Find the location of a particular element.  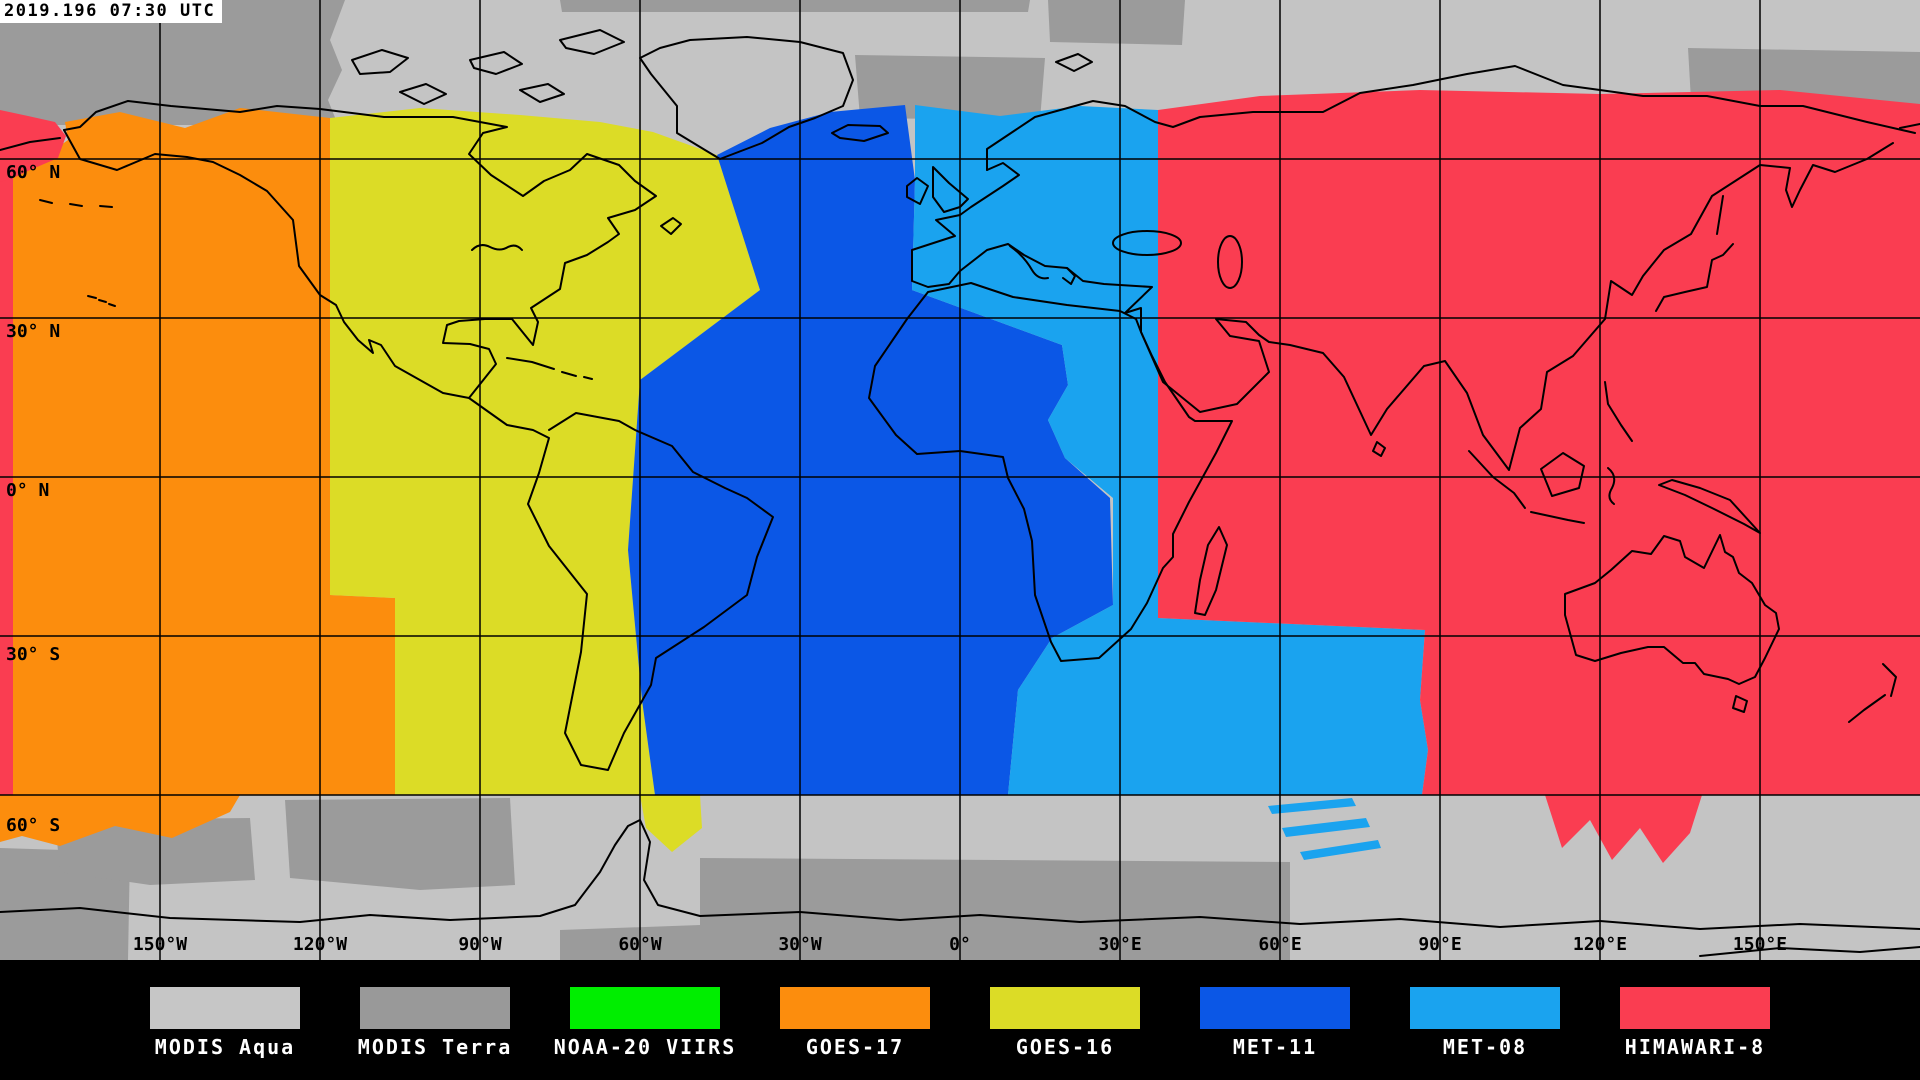

legend-item-met-11: MET-11 is located at coordinates (1275, 1009).